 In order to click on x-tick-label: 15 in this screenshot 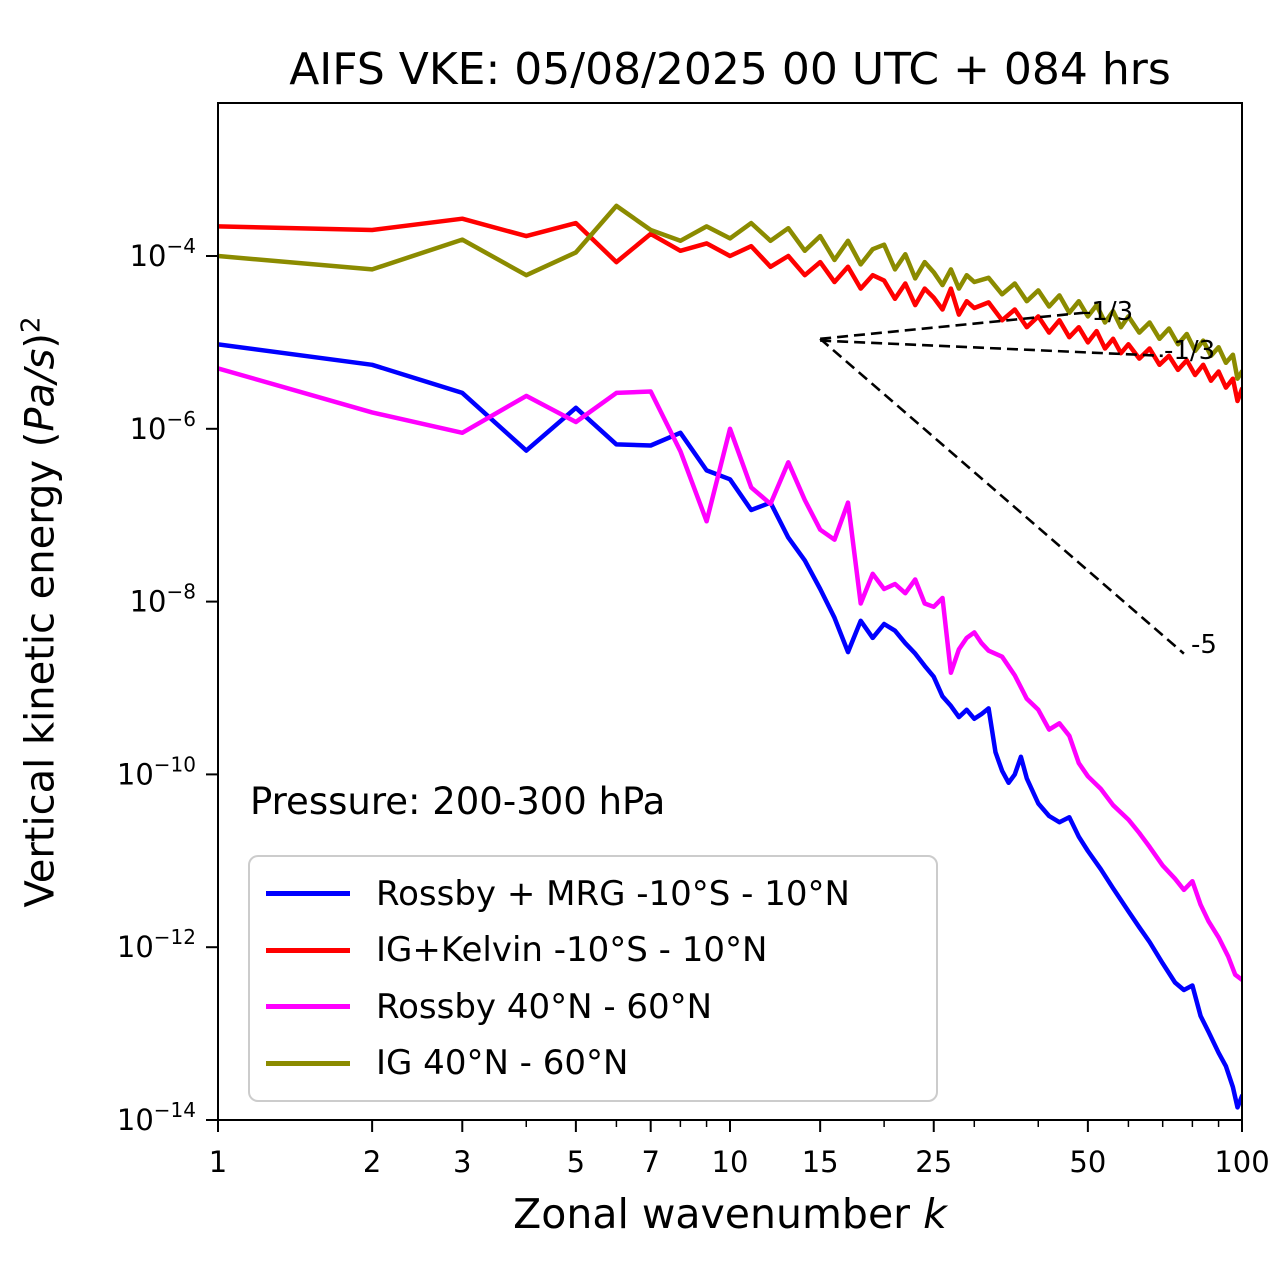, I will do `click(820, 1162)`.